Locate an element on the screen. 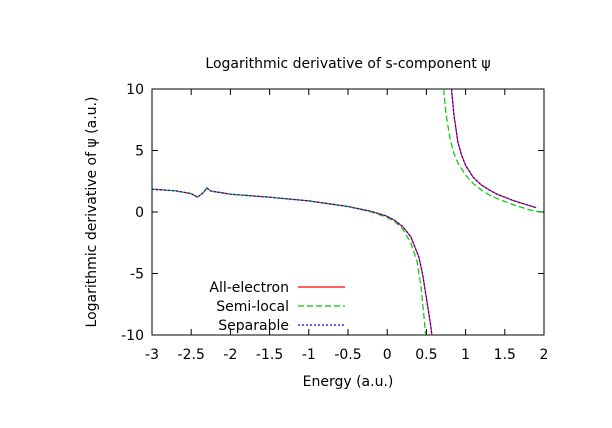 This screenshot has height=428, width=612. x-axis-label: Energy (a.u.) is located at coordinates (348, 382).